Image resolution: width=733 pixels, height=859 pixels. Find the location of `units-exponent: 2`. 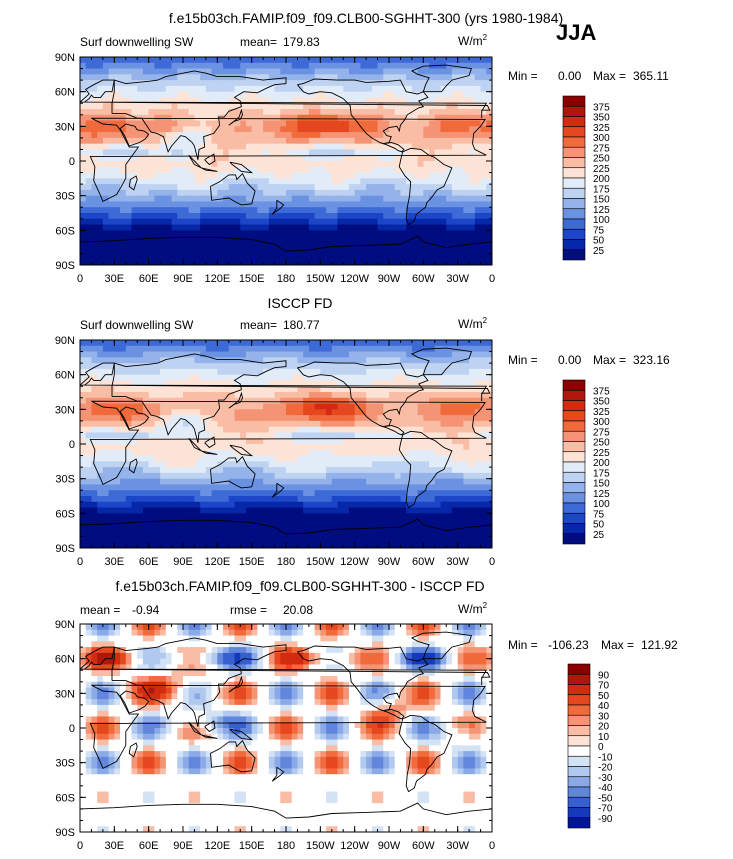

units-exponent: 2 is located at coordinates (485, 37).